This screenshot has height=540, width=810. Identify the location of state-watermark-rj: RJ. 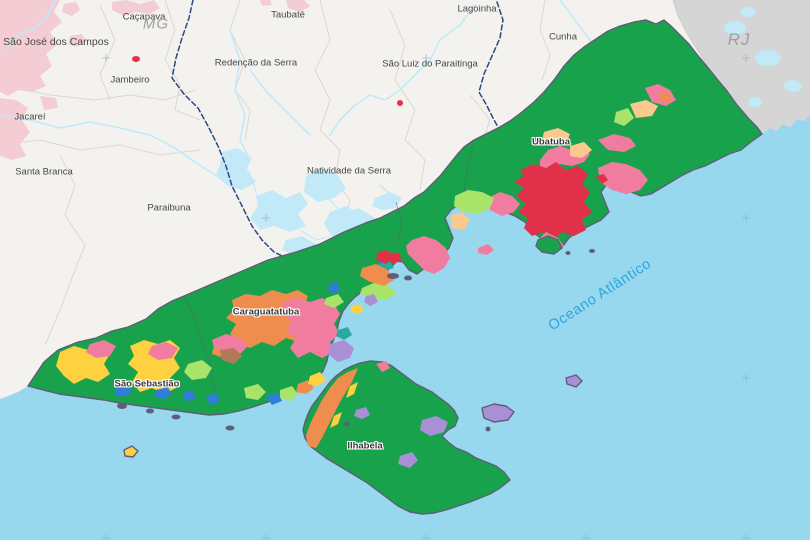
(739, 39).